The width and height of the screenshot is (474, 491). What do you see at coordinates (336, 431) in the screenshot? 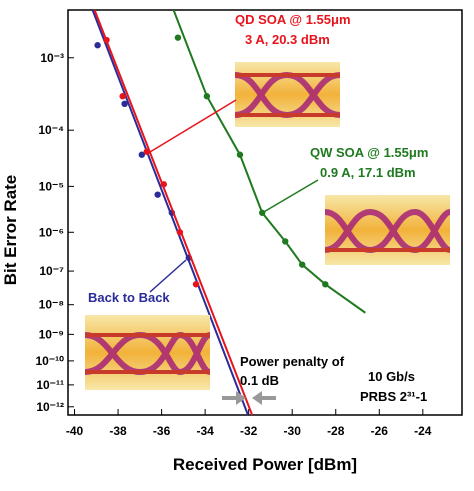
I see `x-tick-label: -28` at bounding box center [336, 431].